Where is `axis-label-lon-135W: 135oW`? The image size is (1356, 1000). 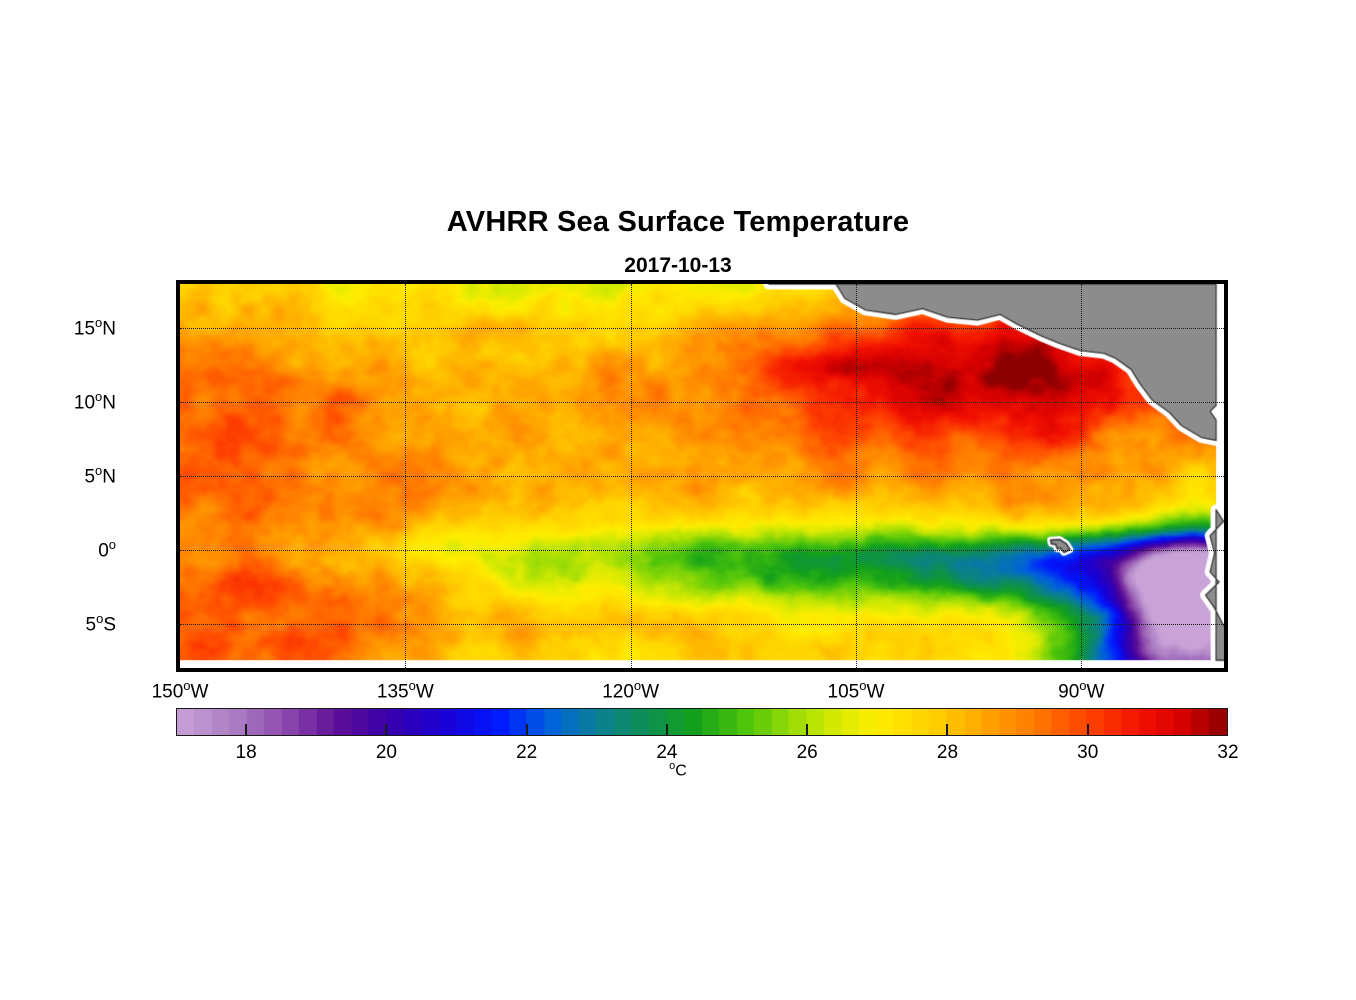 axis-label-lon-135W: 135oW is located at coordinates (405, 690).